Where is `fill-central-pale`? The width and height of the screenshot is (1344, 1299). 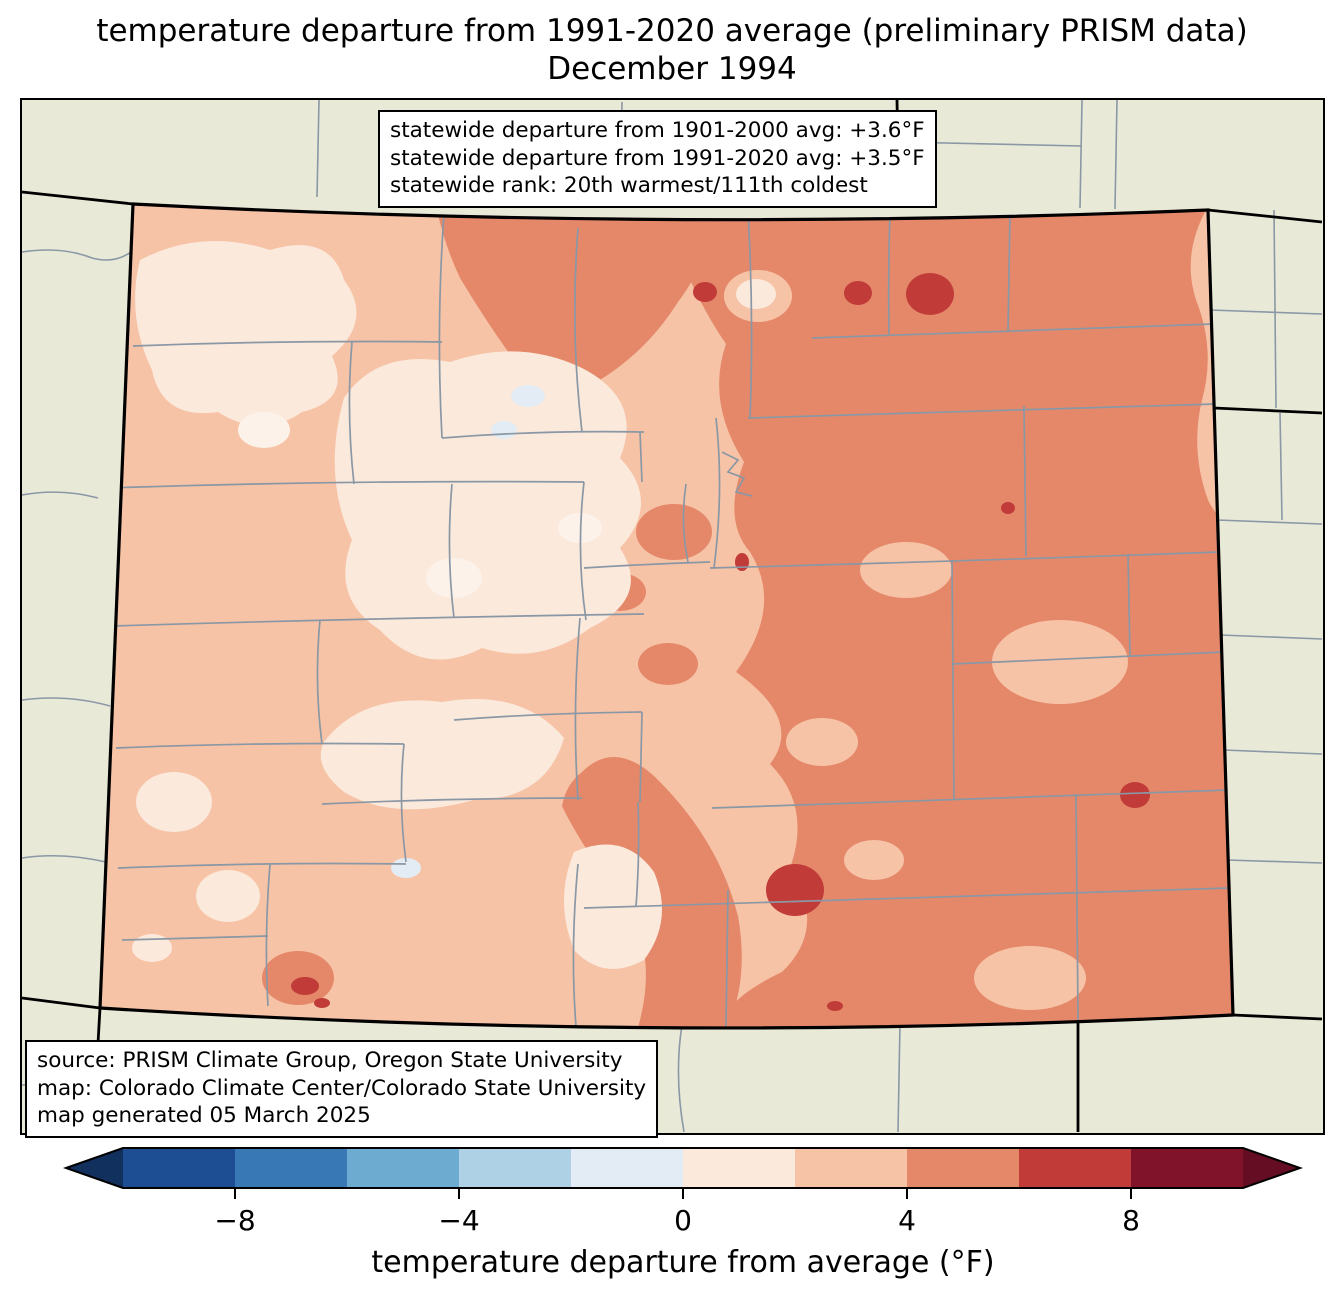 fill-central-pale is located at coordinates (487, 505).